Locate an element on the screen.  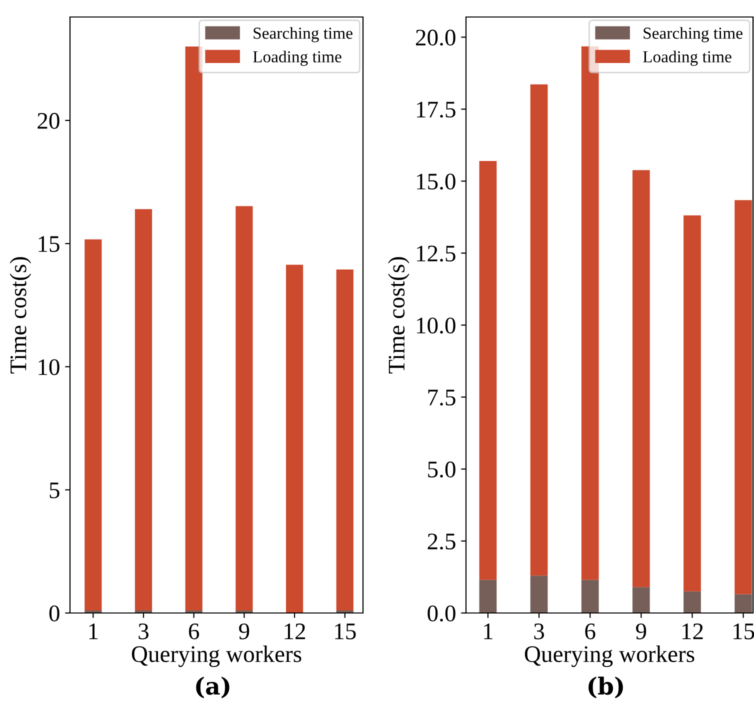
y-tick-label: 10 is located at coordinates (49, 367).